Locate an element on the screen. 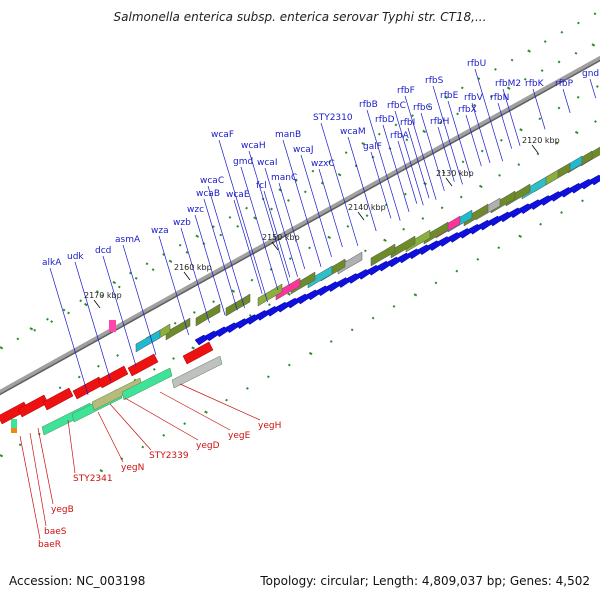  gene-label-forward: rfbI is located at coordinates (407, 123).